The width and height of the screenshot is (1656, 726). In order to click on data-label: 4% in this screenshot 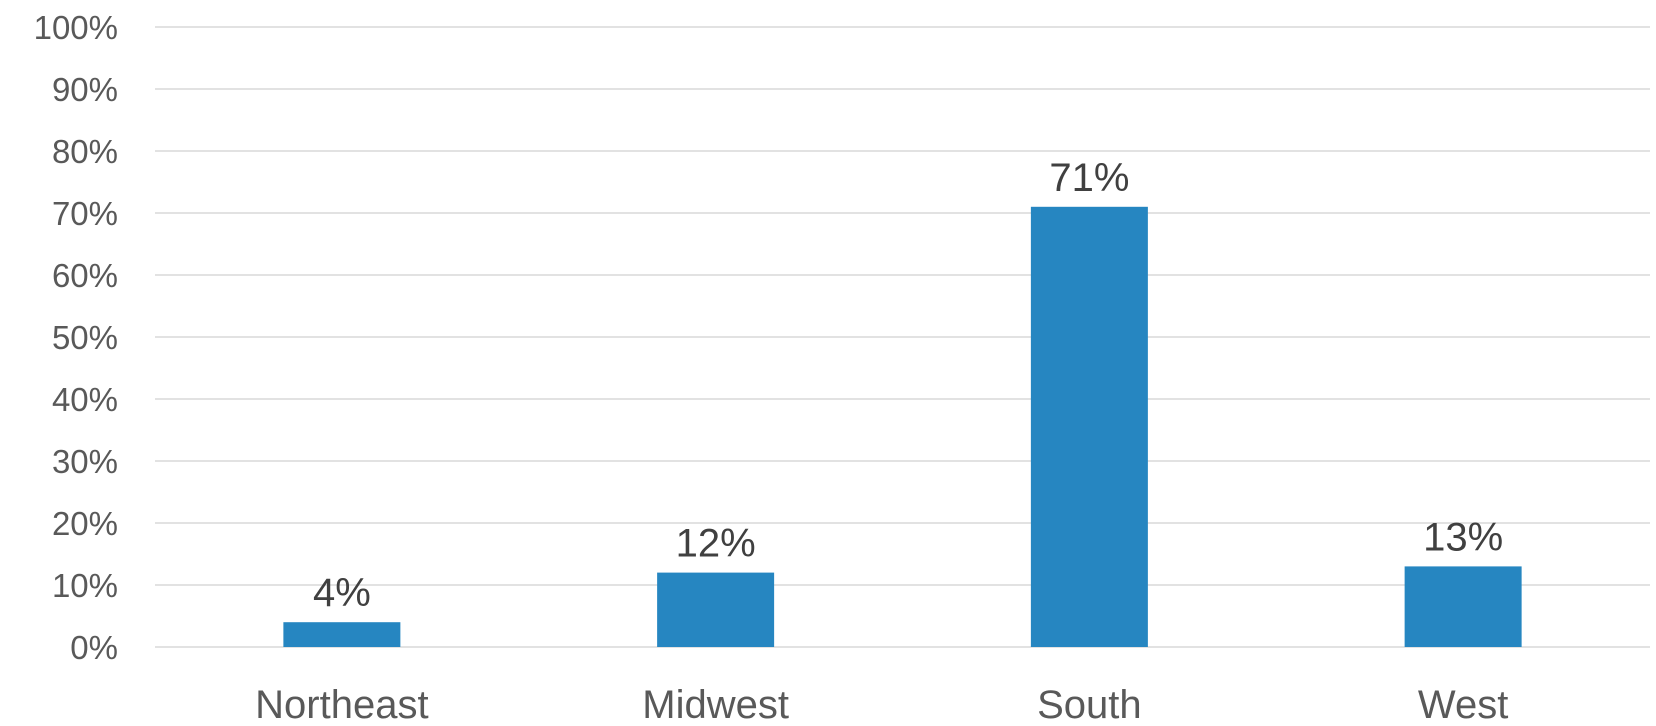, I will do `click(342, 593)`.